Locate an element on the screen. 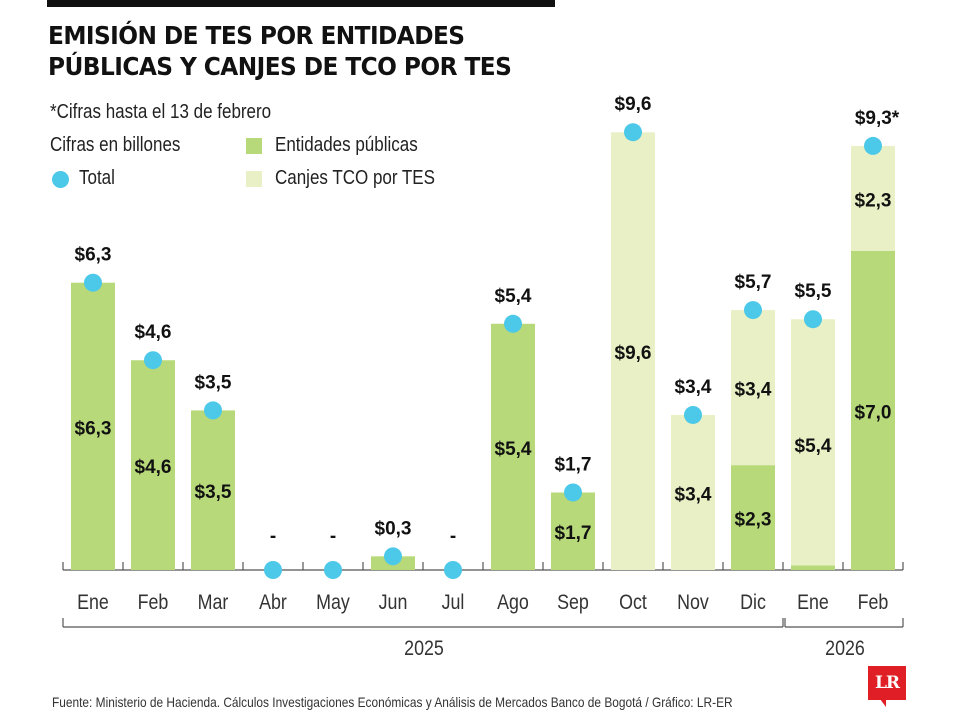 This screenshot has height=720, width=960. legend-total-dot-icon is located at coordinates (60, 179).